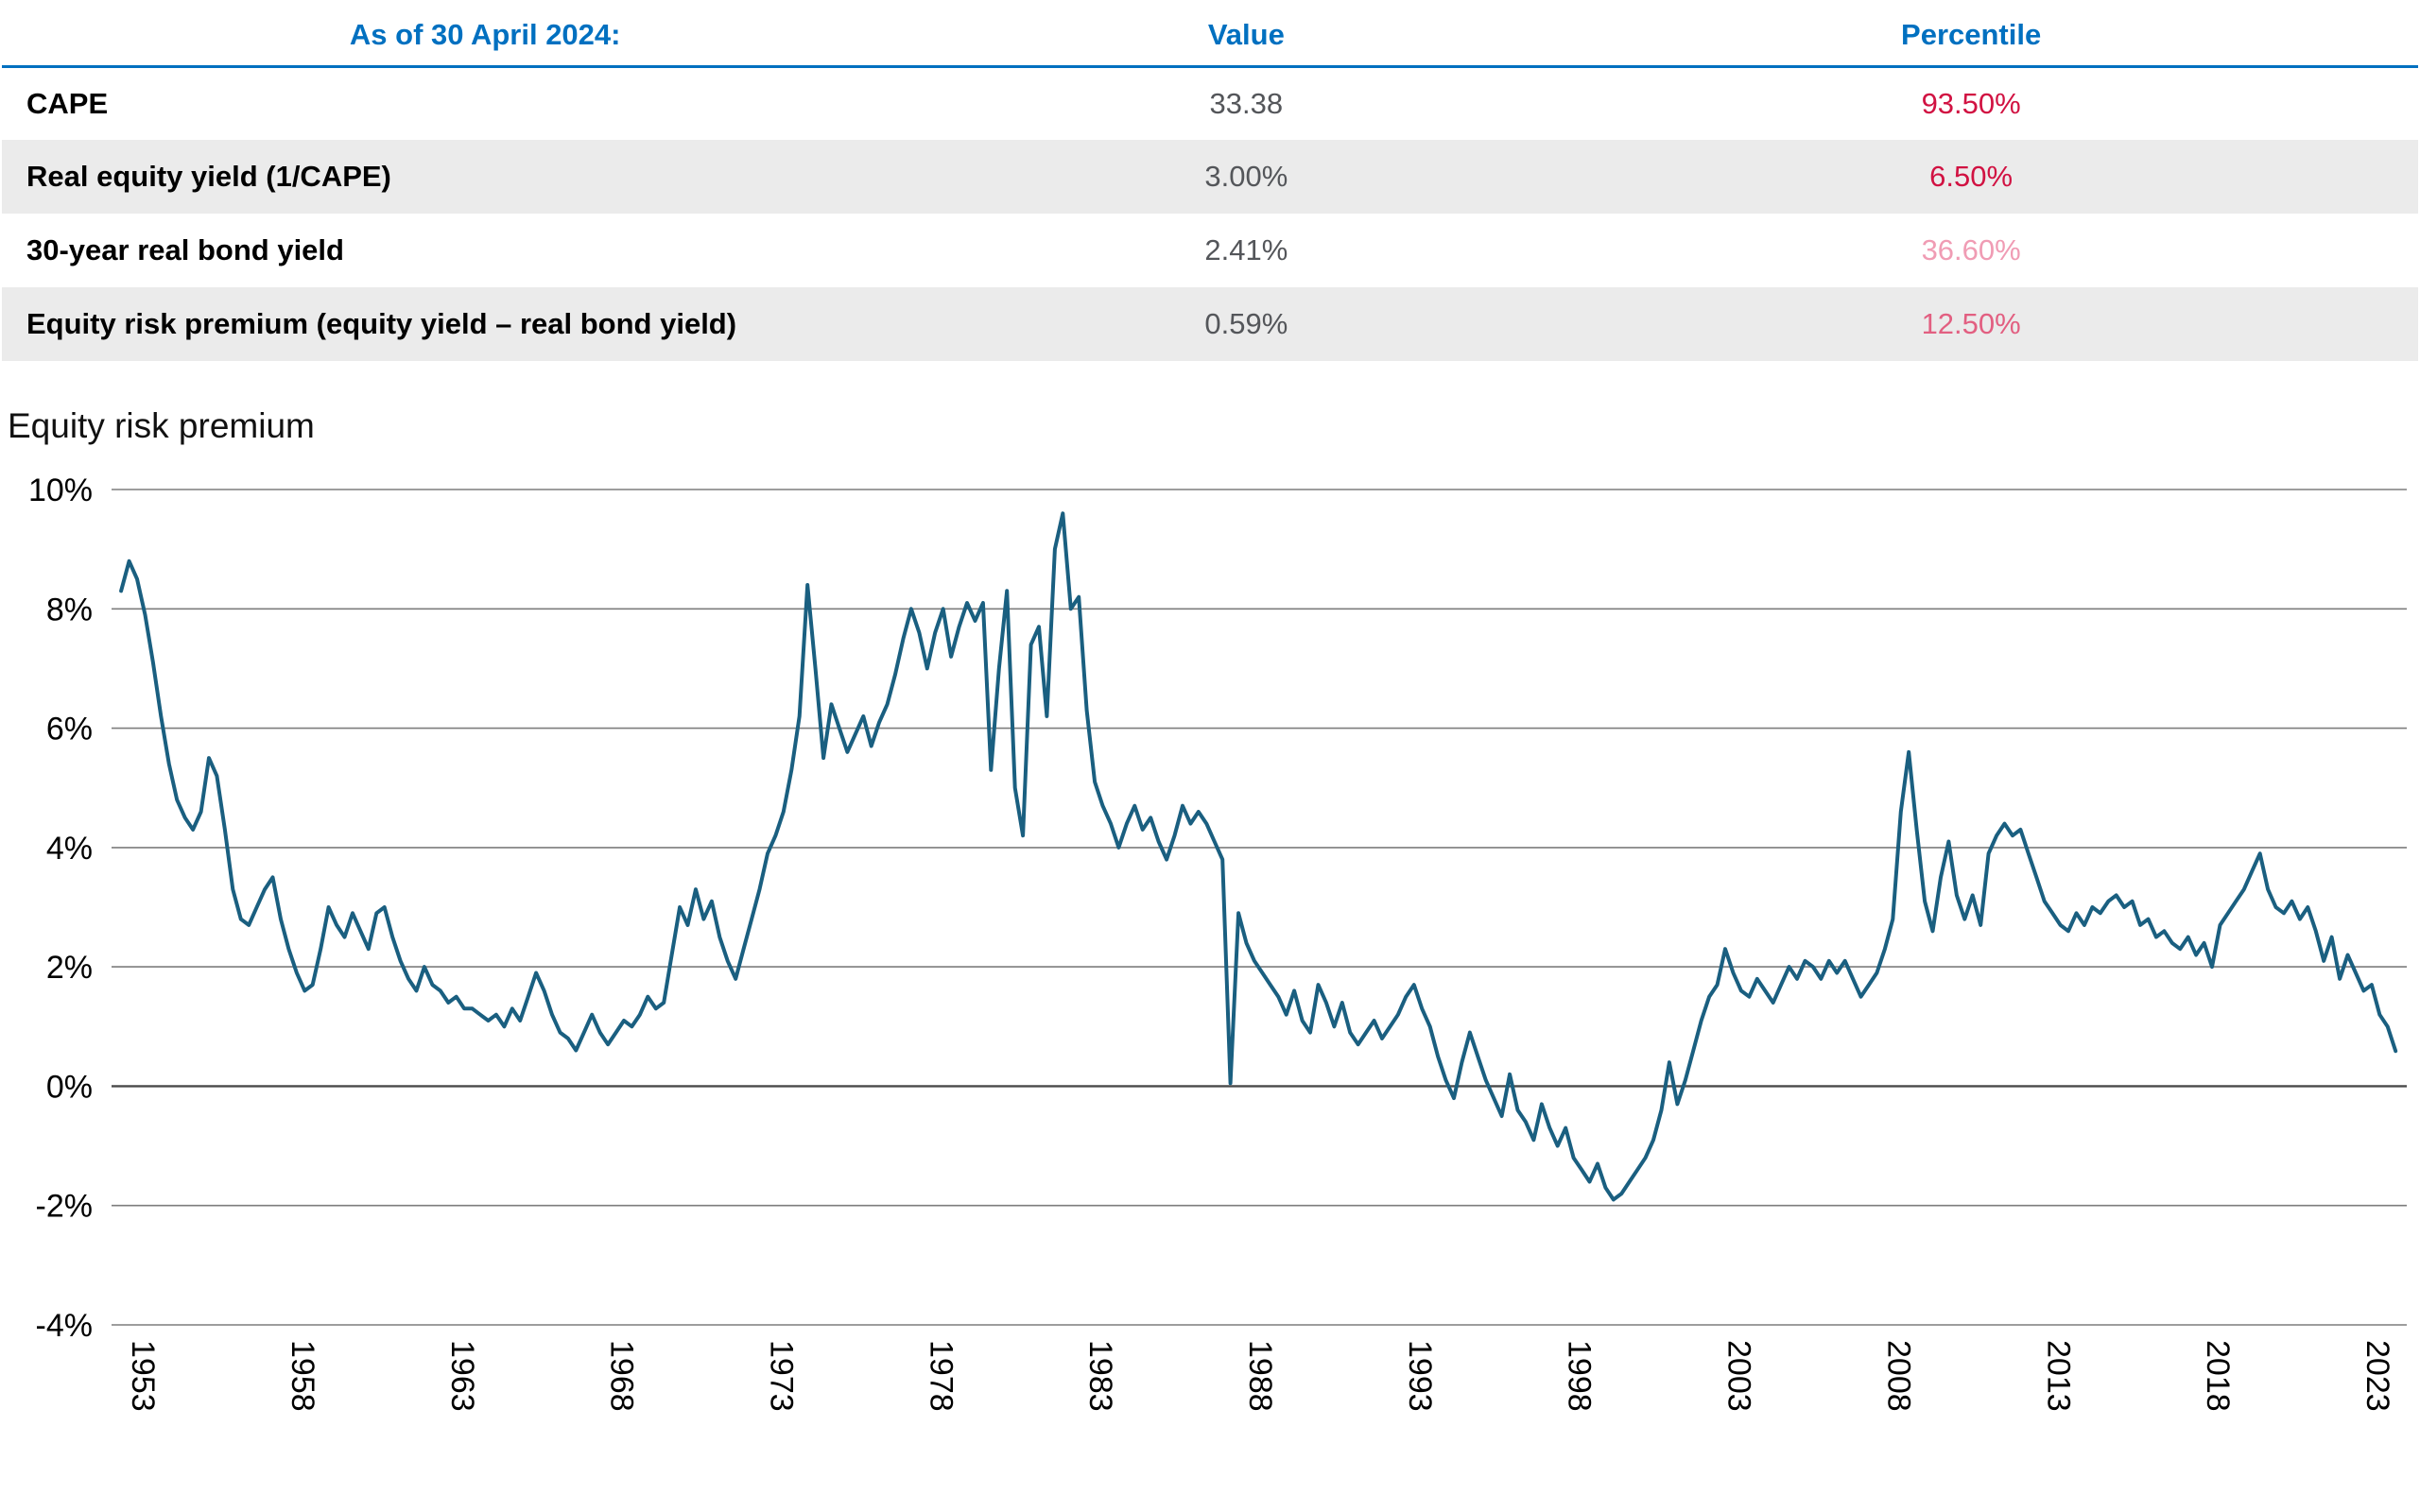 The image size is (2420, 1512). What do you see at coordinates (2058, 1376) in the screenshot?
I see `x-tick-label: 2013` at bounding box center [2058, 1376].